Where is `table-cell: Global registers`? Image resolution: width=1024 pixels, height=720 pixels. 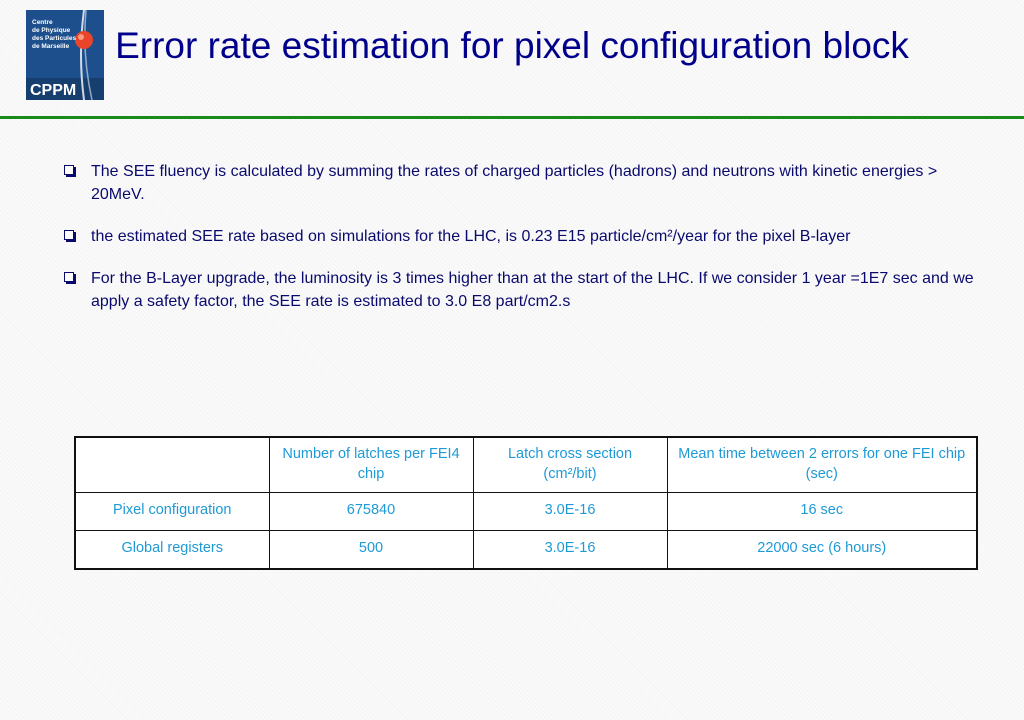
table-cell: Global registers is located at coordinates (172, 550).